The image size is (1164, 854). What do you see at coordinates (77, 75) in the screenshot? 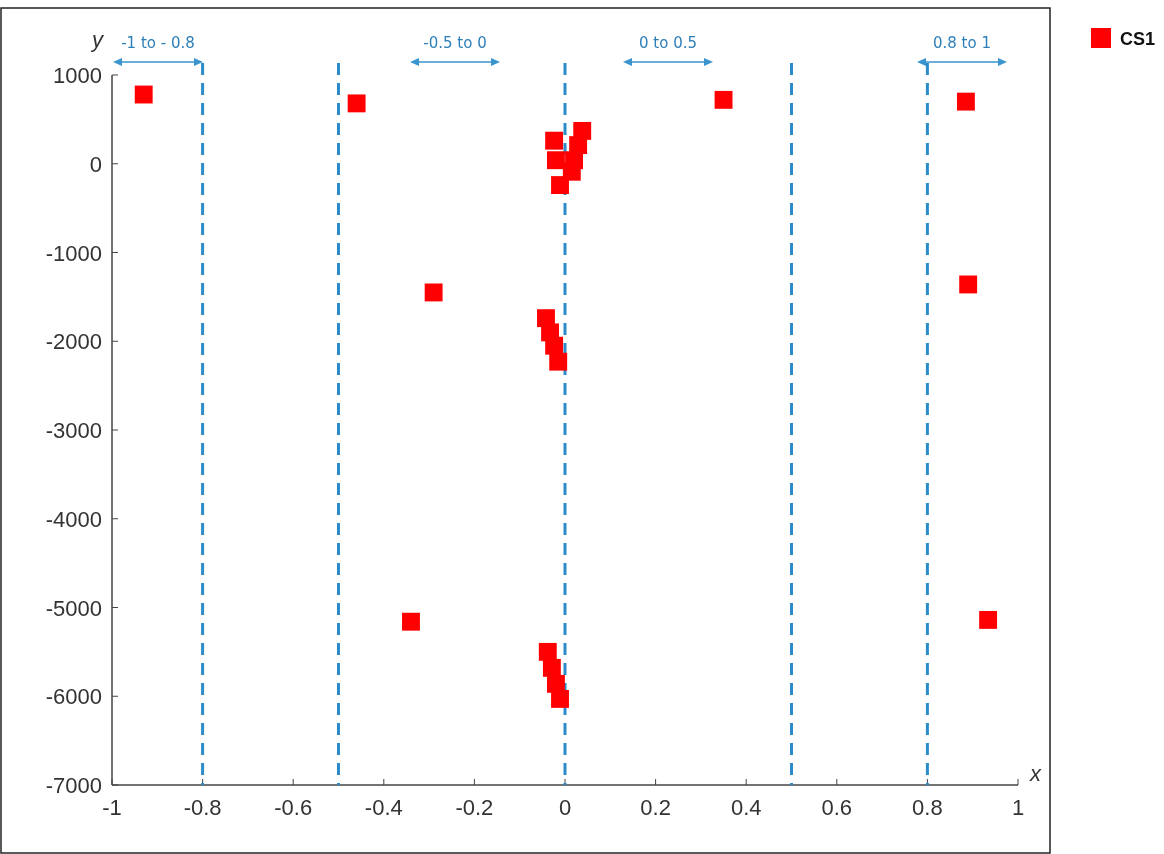
I see `y-tick-label: 1000` at bounding box center [77, 75].